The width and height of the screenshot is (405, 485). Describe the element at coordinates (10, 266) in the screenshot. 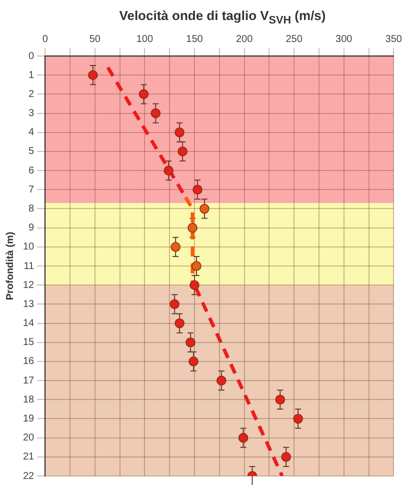

I see `y-axis-title: Profondità (m)` at that location.